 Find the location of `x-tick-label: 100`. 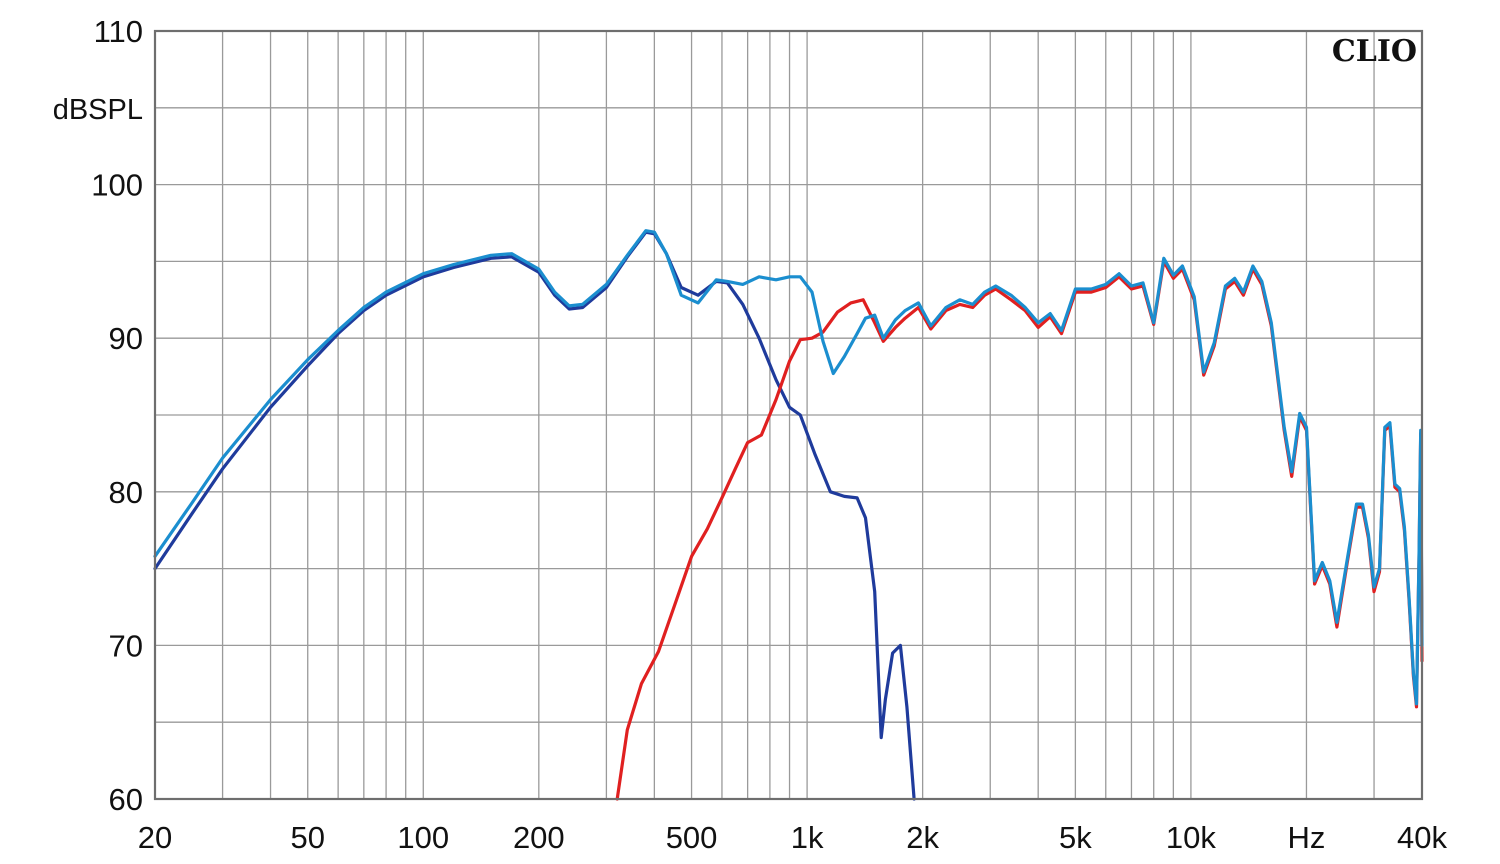

x-tick-label: 100 is located at coordinates (423, 837).